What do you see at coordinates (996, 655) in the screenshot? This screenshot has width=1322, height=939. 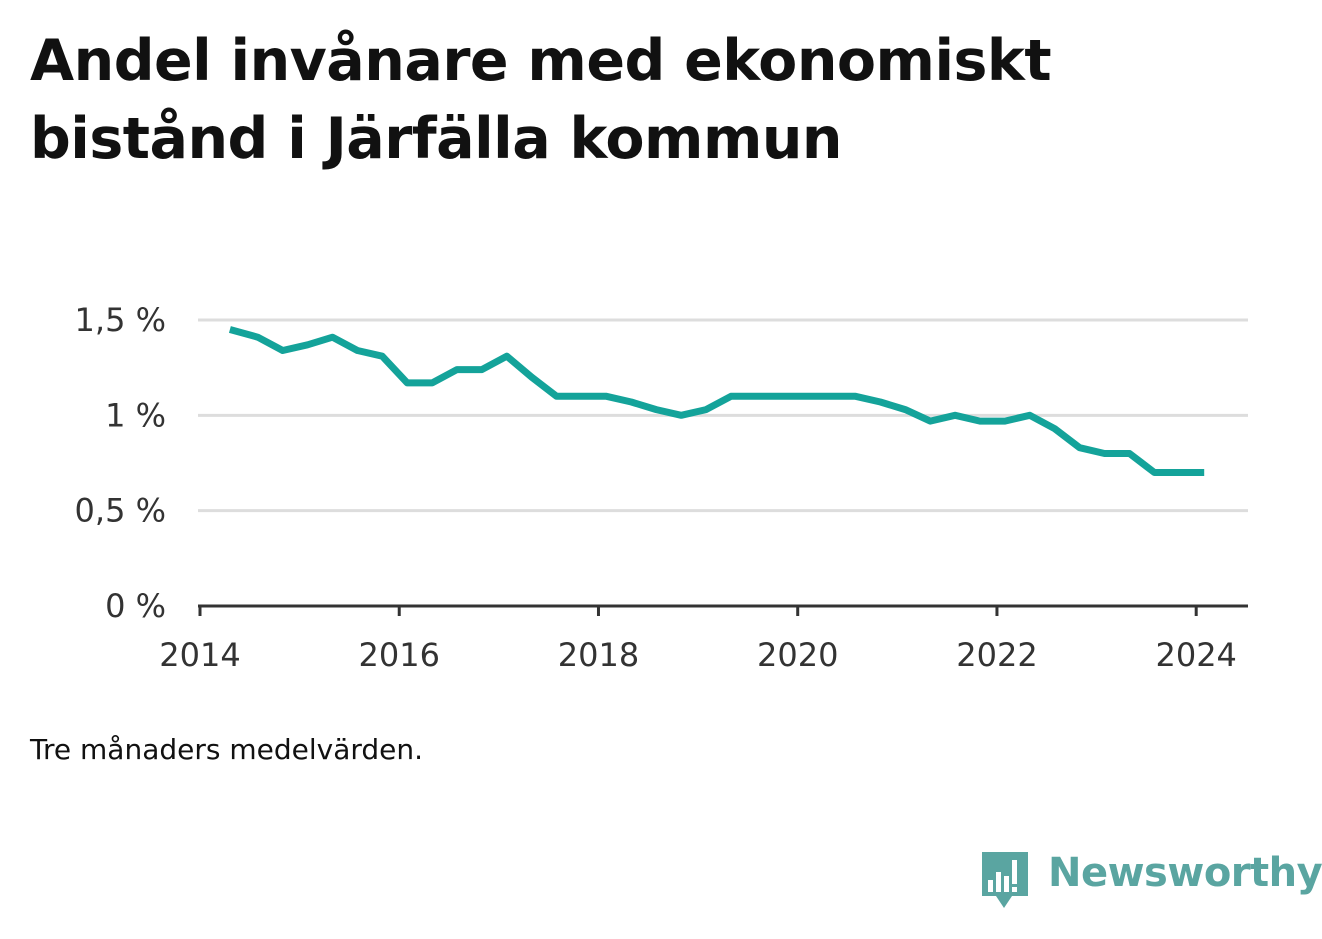 I see `x-tick-label: 2022` at bounding box center [996, 655].